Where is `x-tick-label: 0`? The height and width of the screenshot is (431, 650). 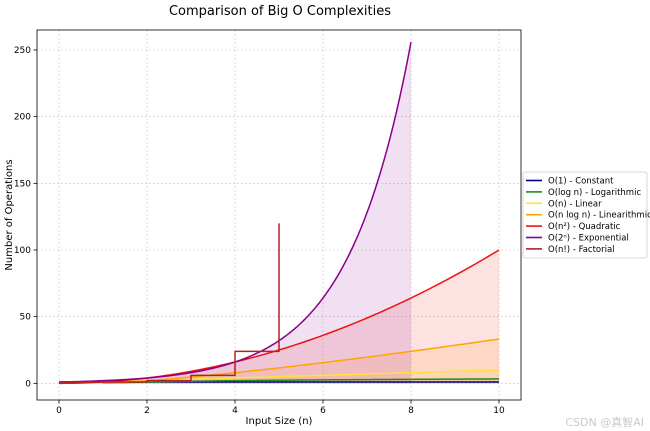 x-tick-label: 0 is located at coordinates (59, 411).